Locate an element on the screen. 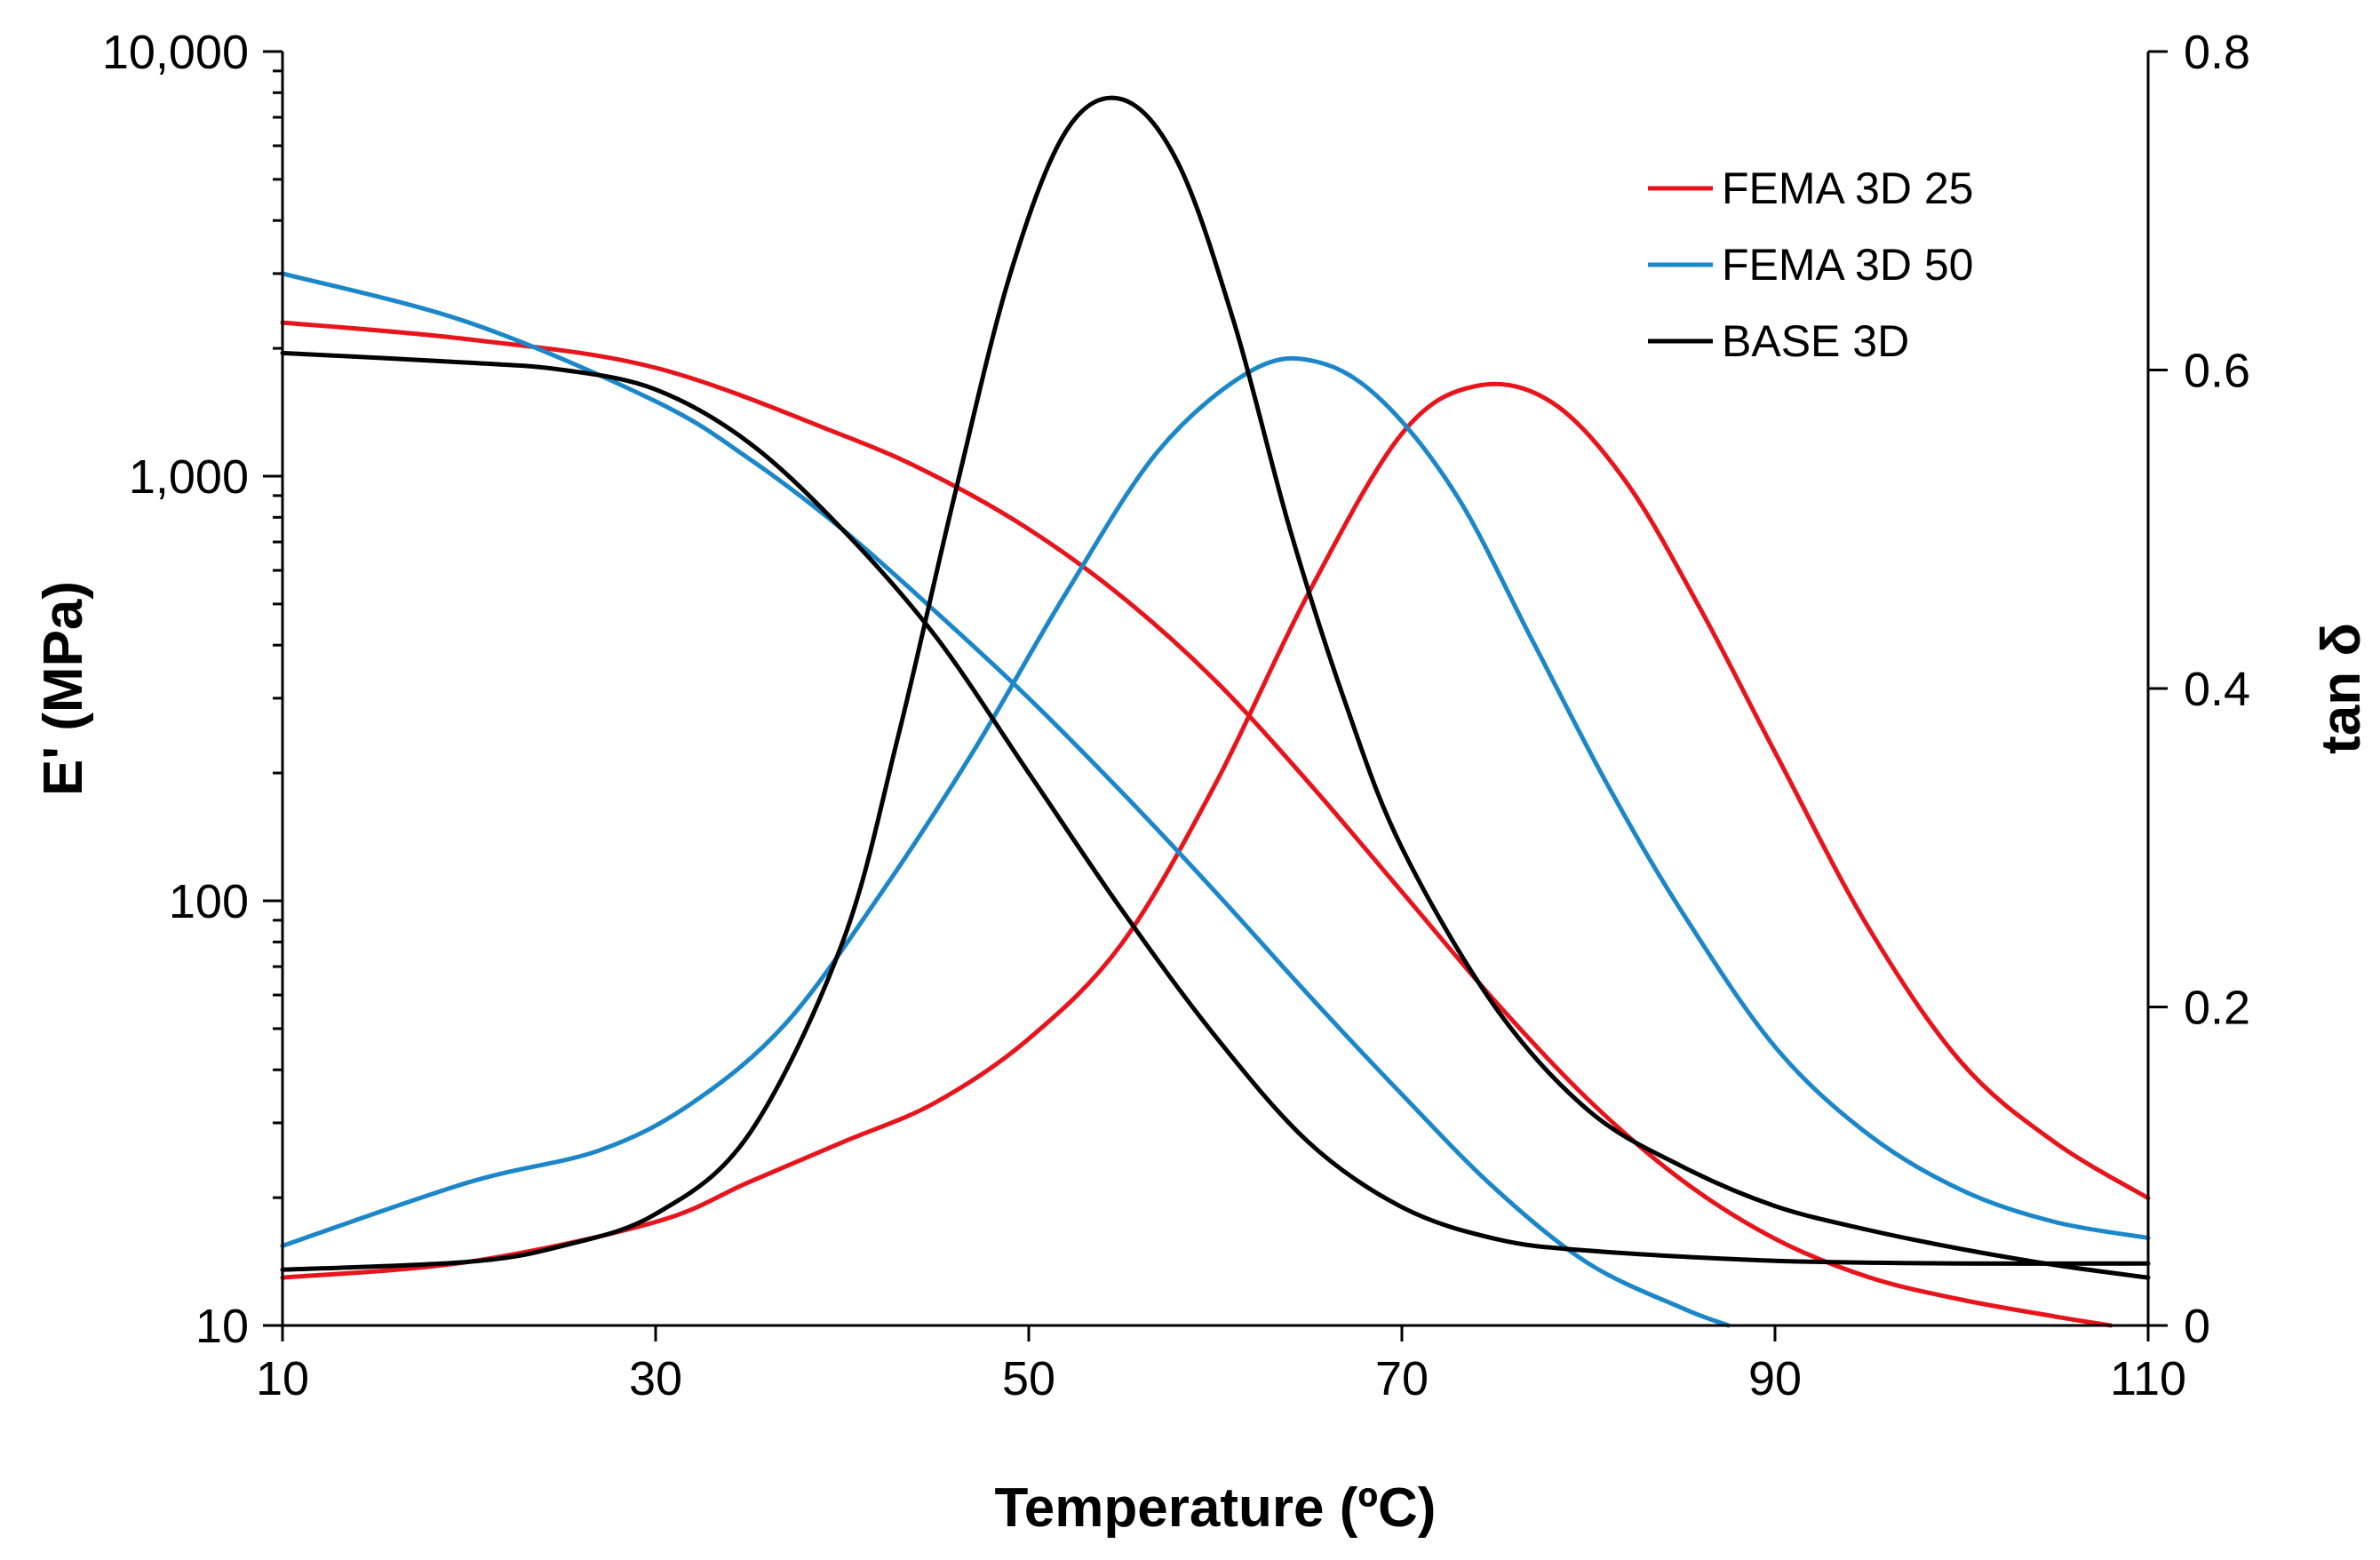  y-left-tick-label: 1,000 is located at coordinates (189, 477).